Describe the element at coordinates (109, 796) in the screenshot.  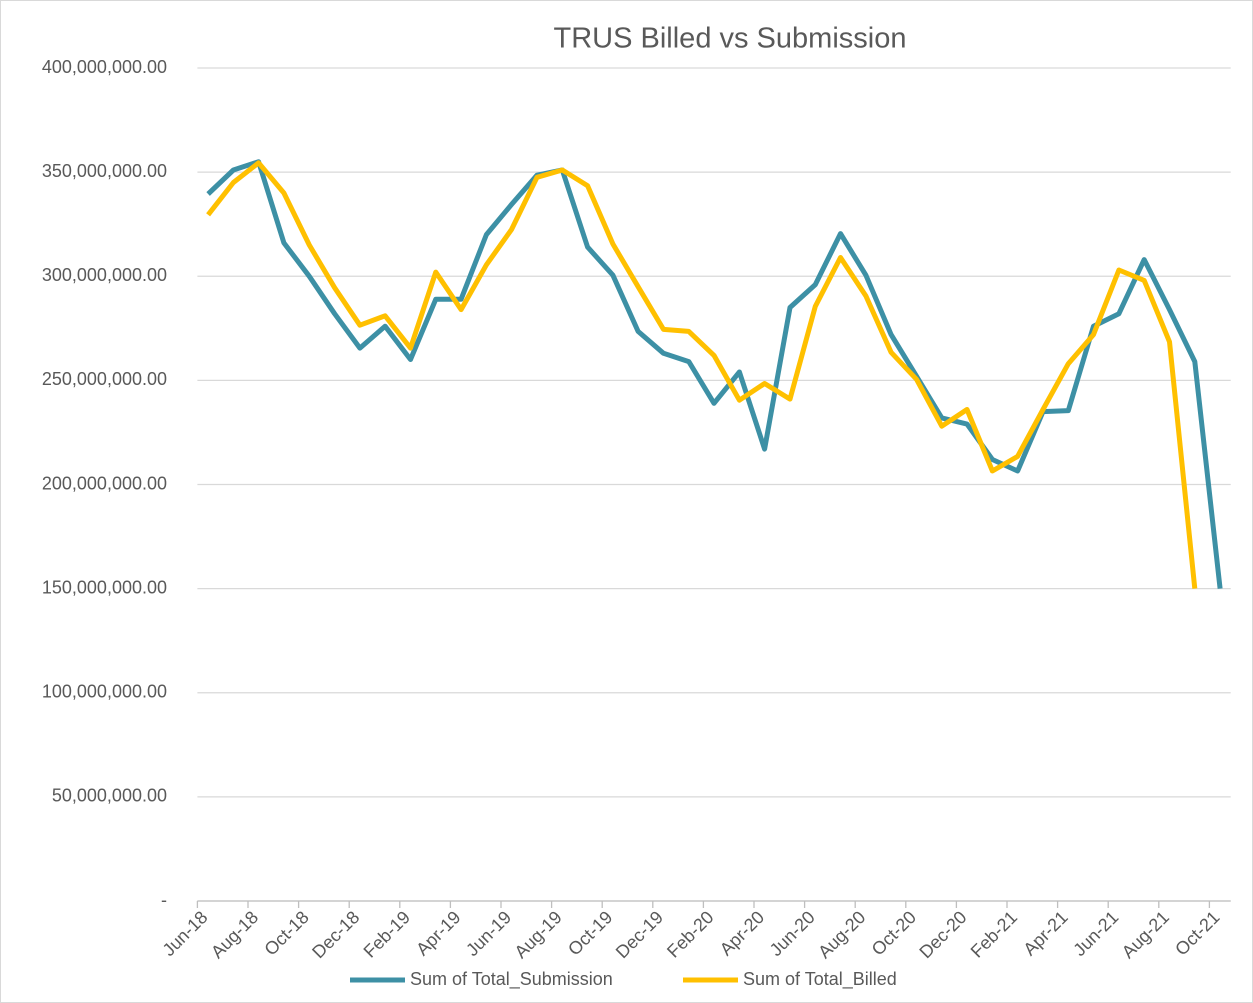
I see `y-tick-label: 50,000,000.00` at that location.